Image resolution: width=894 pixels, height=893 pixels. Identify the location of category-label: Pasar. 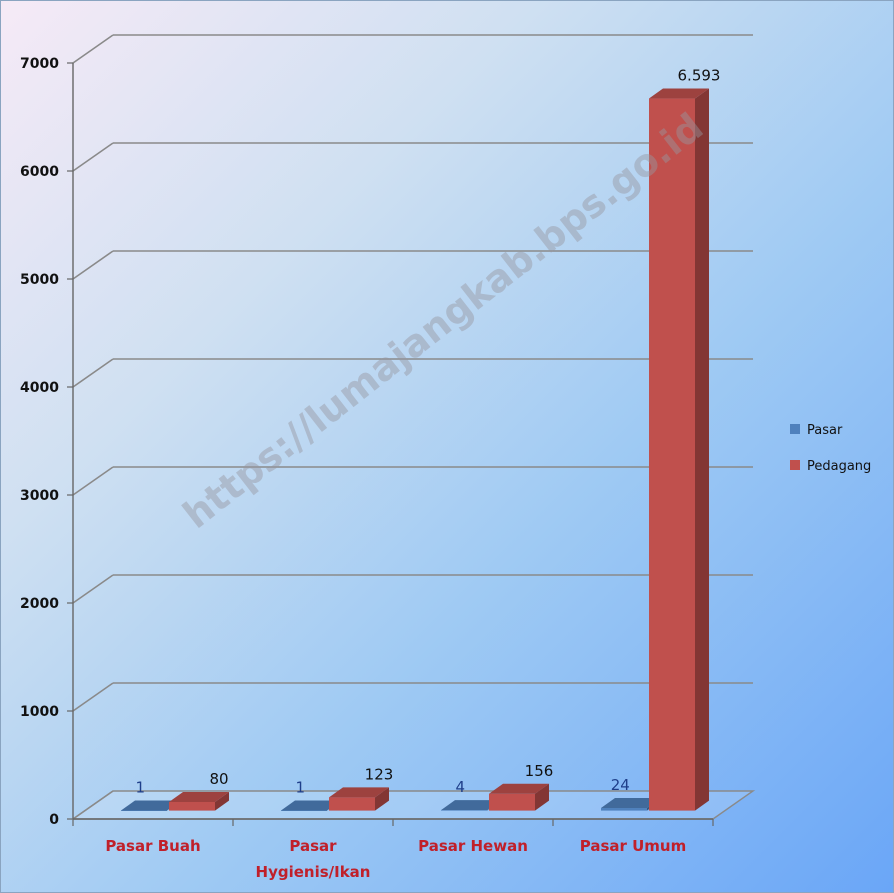
(313, 846).